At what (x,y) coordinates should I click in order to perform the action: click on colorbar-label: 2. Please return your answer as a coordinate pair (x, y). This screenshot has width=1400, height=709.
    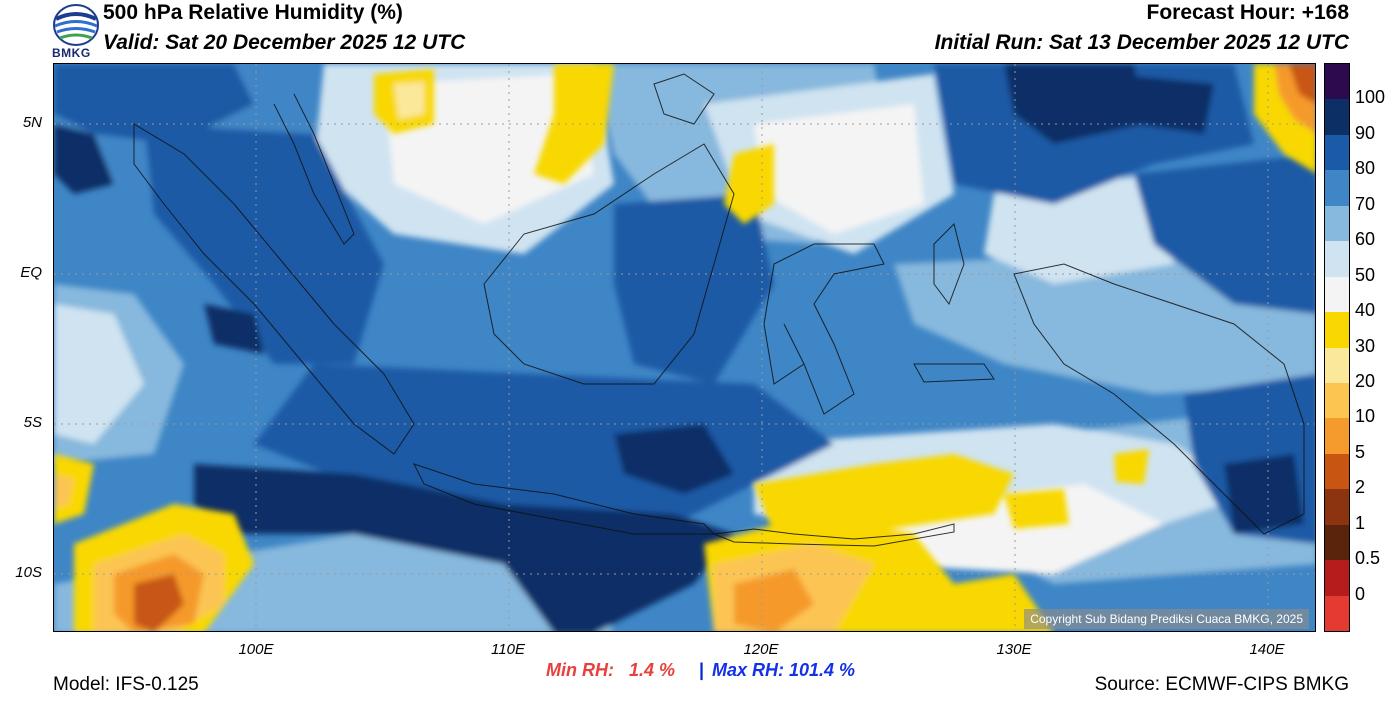
    Looking at the image, I should click on (1360, 487).